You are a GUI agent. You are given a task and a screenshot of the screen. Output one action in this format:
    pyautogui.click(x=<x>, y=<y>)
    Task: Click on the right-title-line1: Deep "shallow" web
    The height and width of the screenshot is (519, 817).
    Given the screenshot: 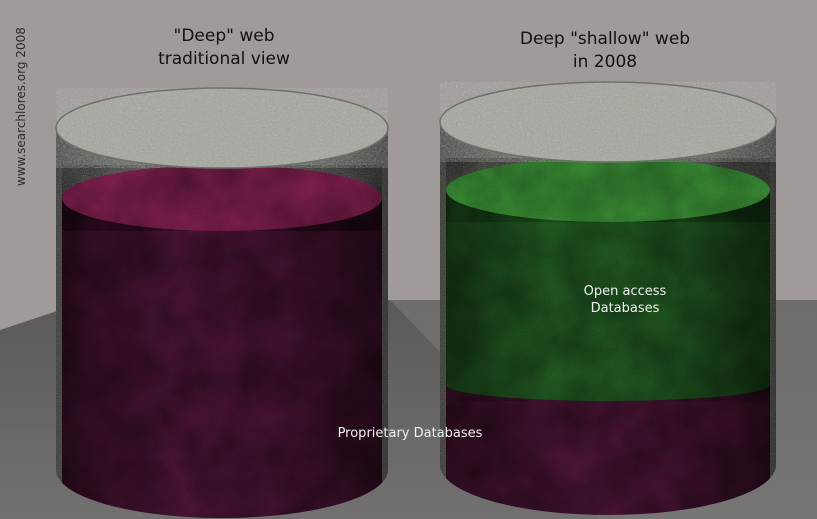 What is the action you would take?
    pyautogui.click(x=605, y=39)
    